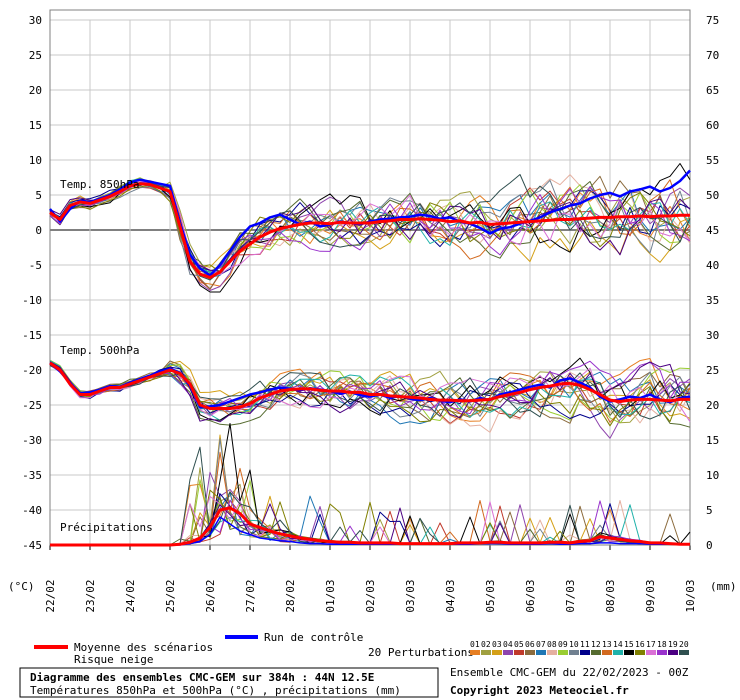 Image resolution: width=740 pixels, height=700 pixels. Describe the element at coordinates (712, 20) in the screenshot. I see `right-tick-label: 75` at that location.